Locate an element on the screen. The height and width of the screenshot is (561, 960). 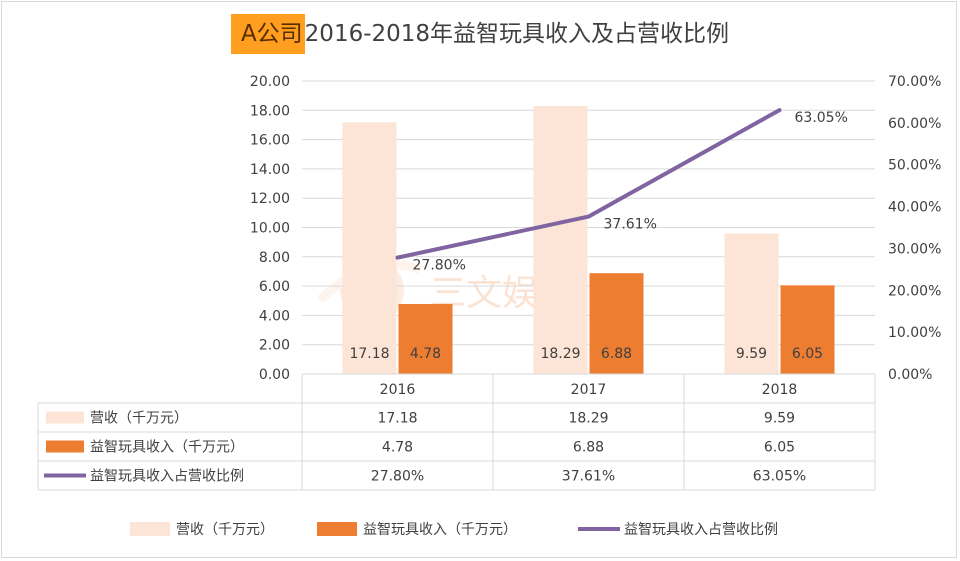
table-year-header: 2016 is located at coordinates (398, 390).